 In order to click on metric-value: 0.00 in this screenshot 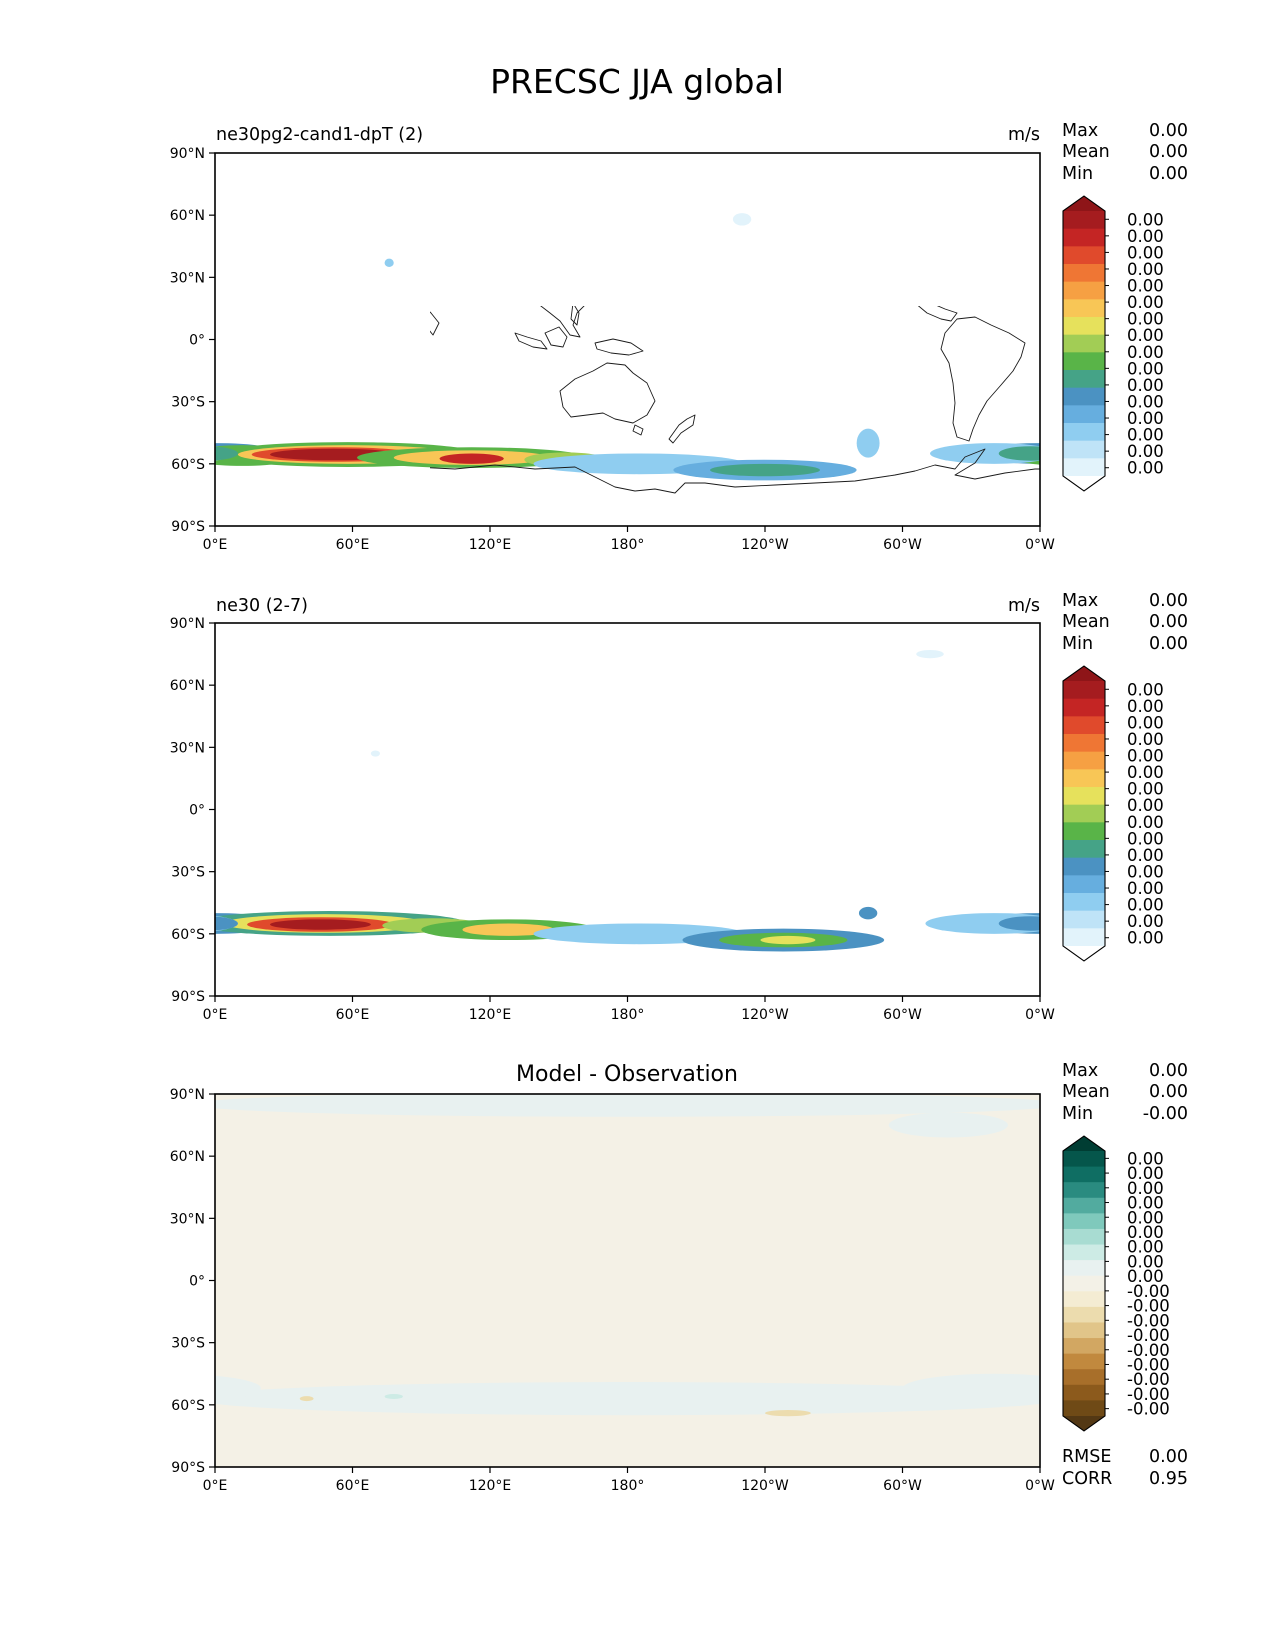, I will do `click(1168, 1457)`.